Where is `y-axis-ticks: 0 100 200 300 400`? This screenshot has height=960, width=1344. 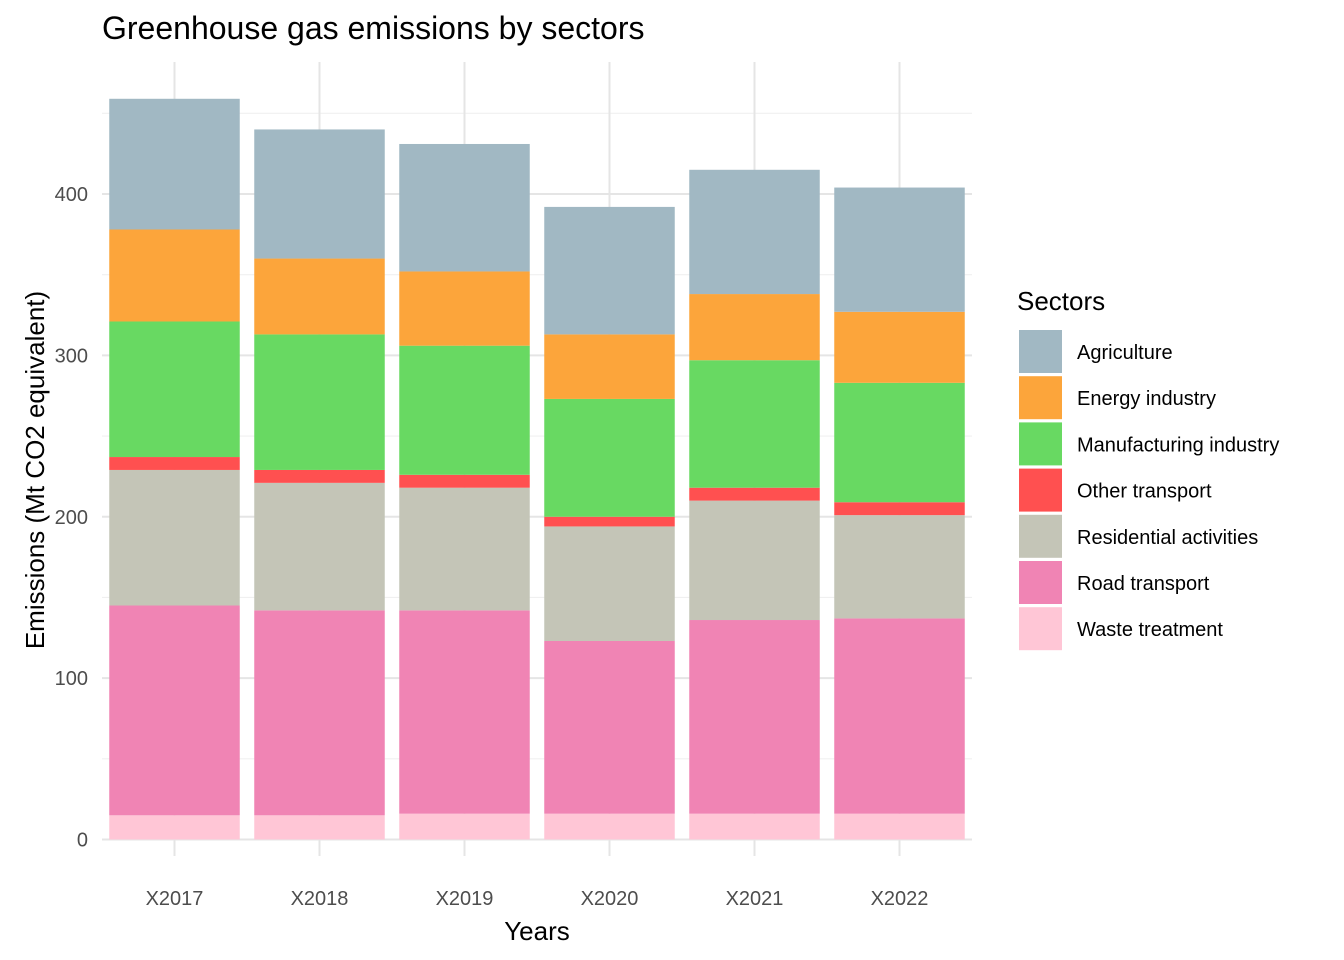
y-axis-ticks: 0 100 200 300 400 is located at coordinates (71, 518).